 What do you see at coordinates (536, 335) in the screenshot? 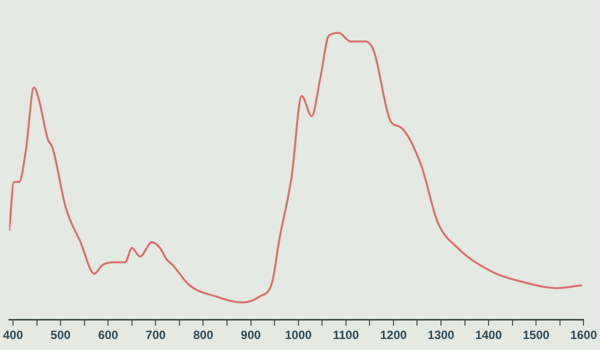
I see `x-tick-label: 1500` at bounding box center [536, 335].